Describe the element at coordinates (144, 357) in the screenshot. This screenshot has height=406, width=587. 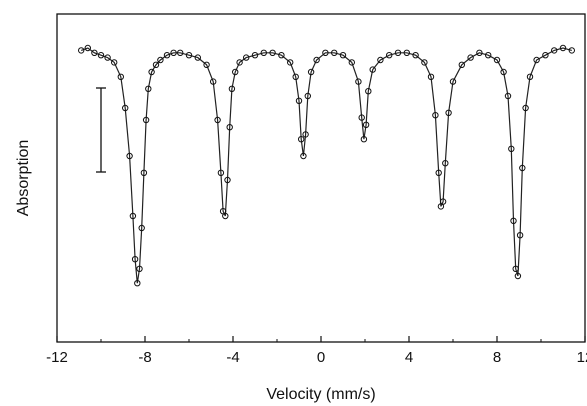
I see `x-tick-label: -8` at that location.